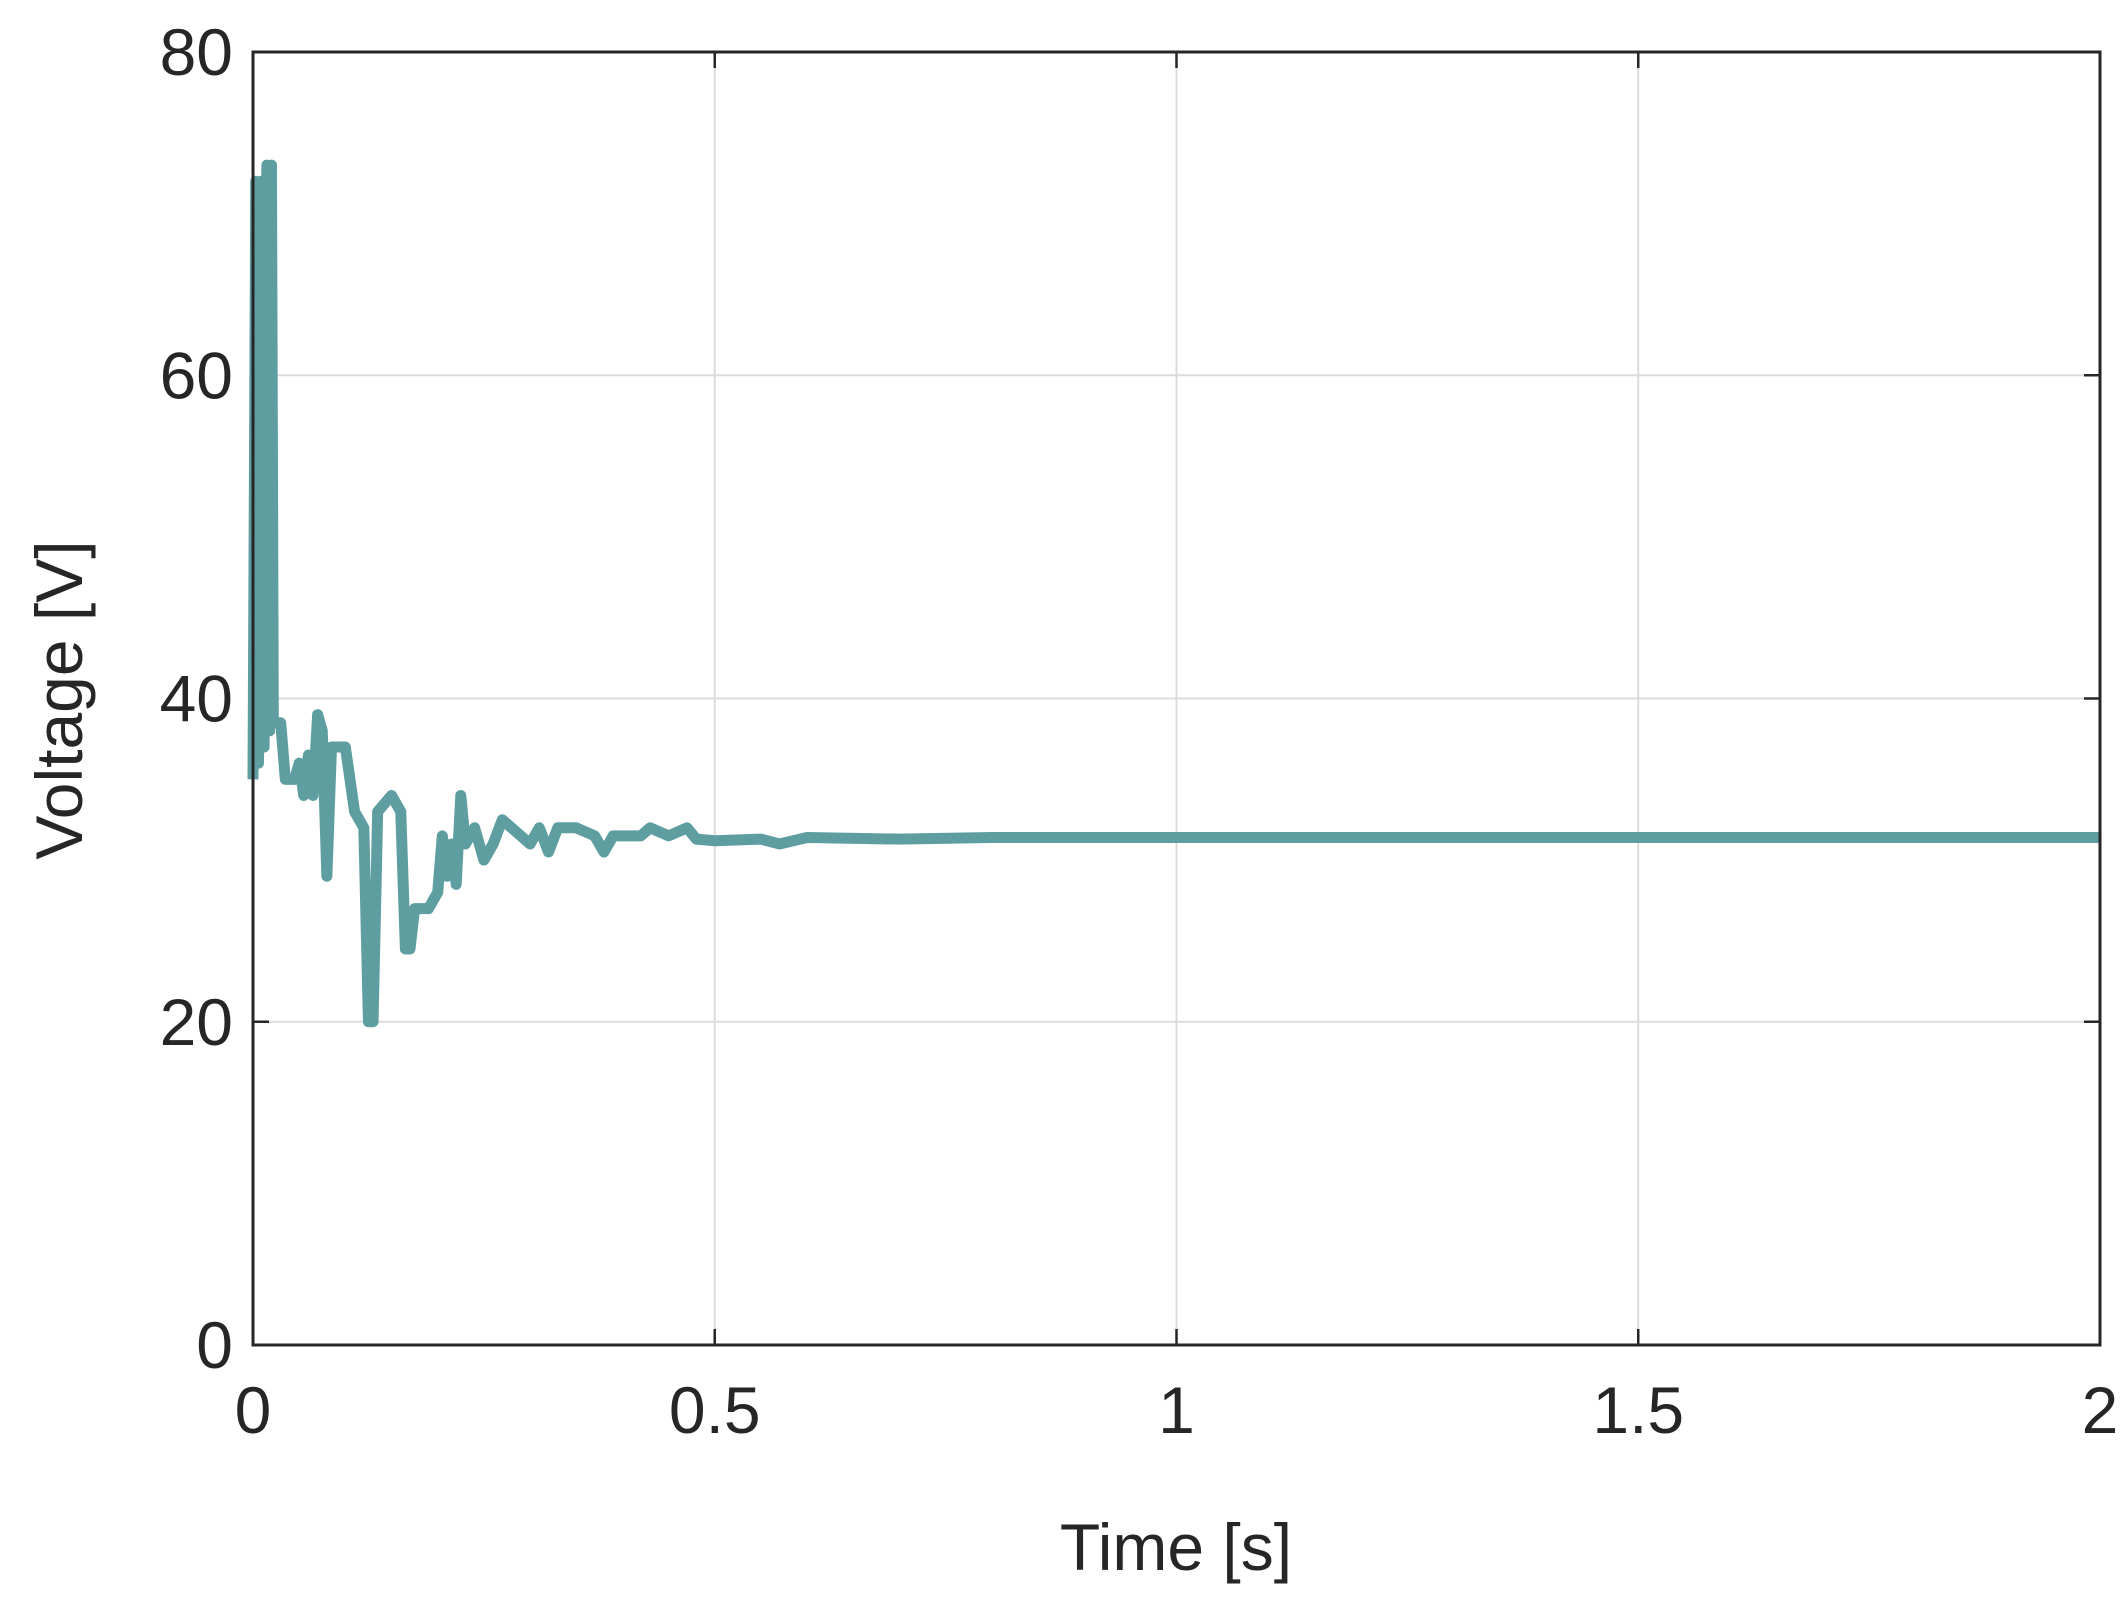 The height and width of the screenshot is (1604, 2120). I want to click on x-tick-label: 1, so click(1176, 1410).